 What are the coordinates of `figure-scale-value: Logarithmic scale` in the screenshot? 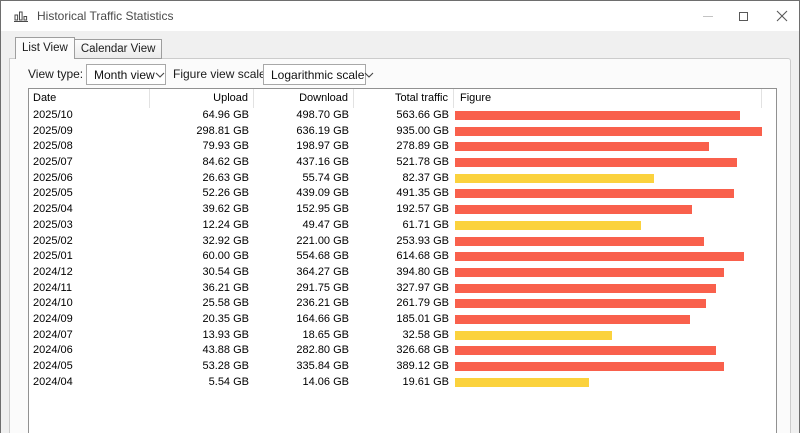 It's located at (318, 74).